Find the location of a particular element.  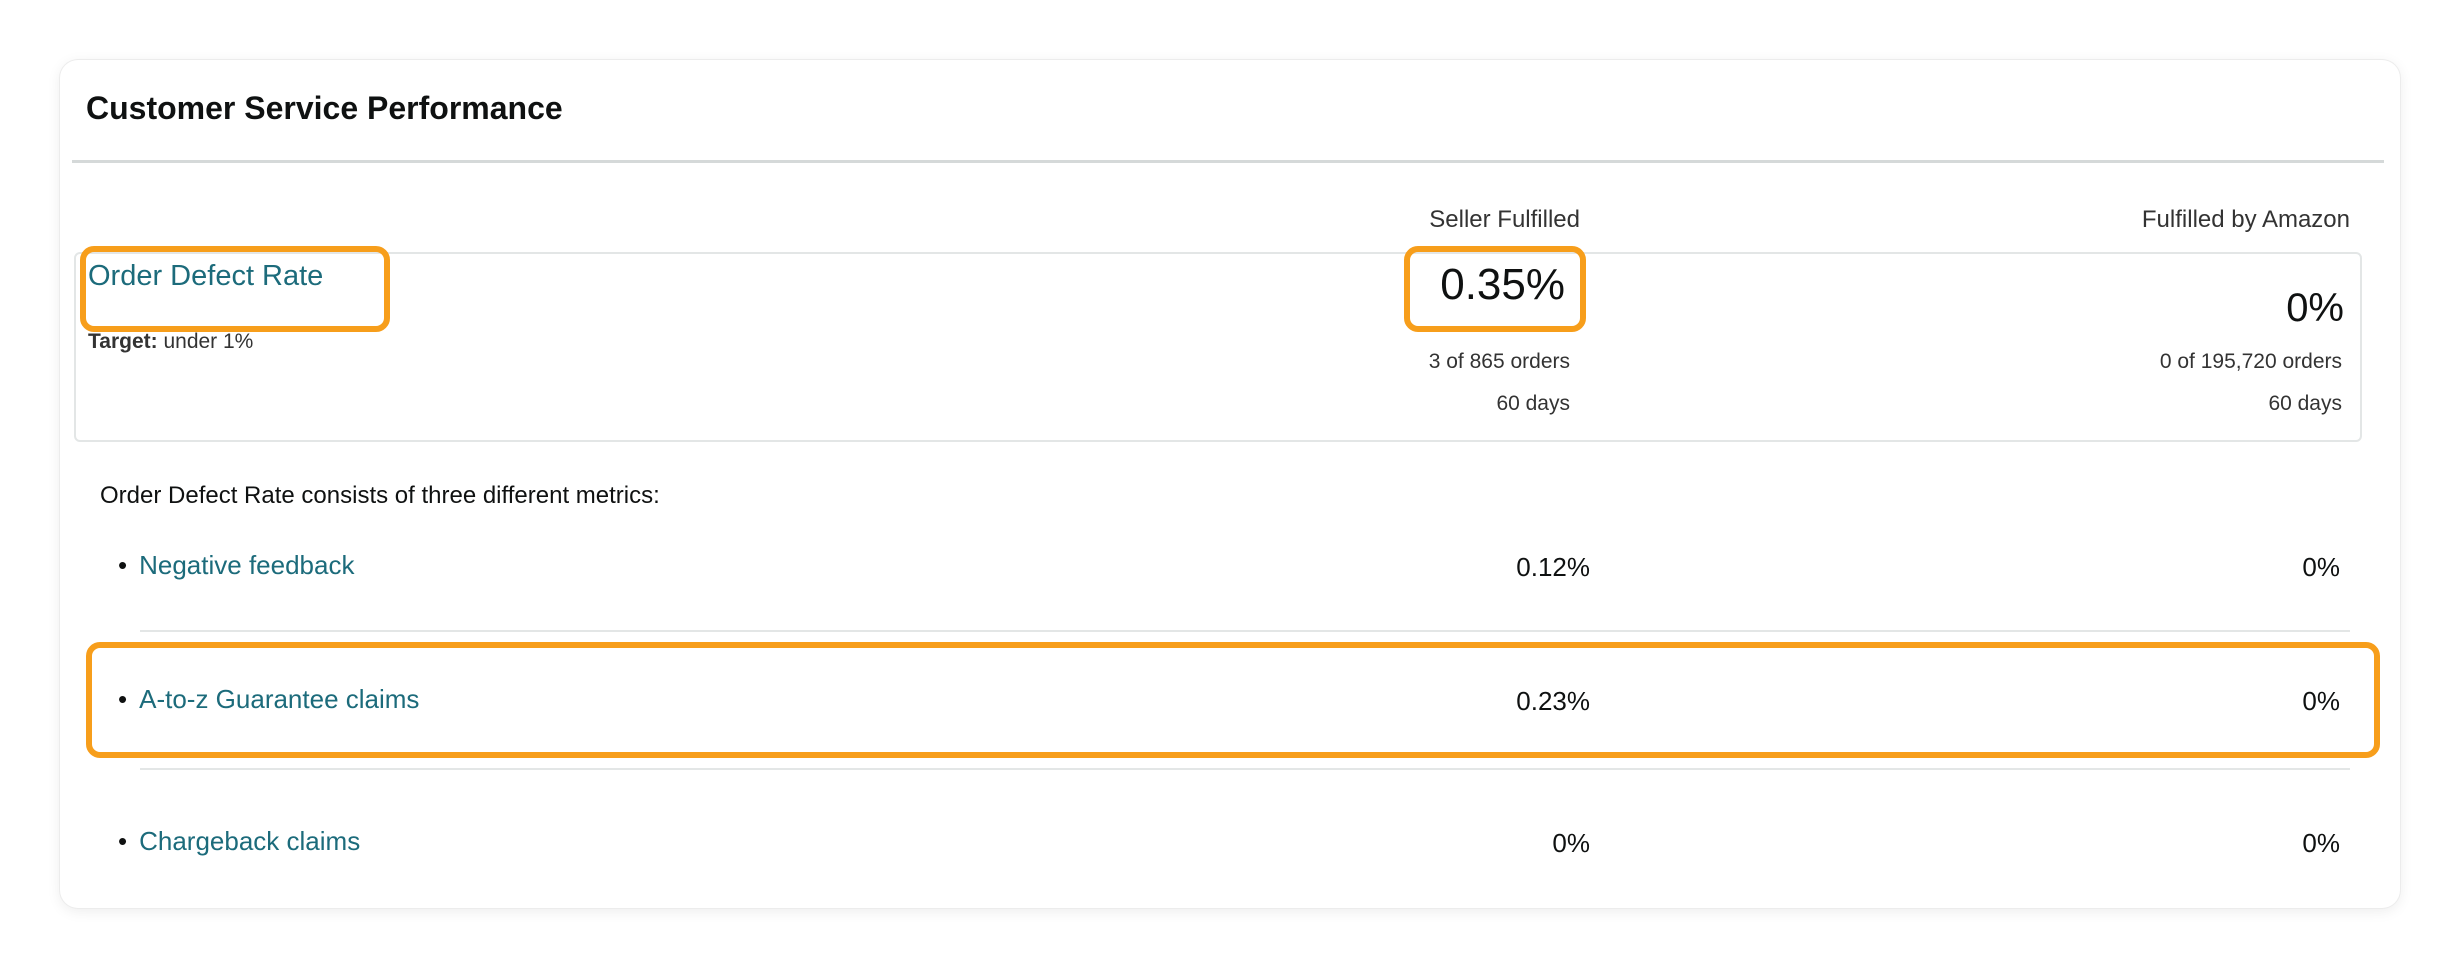

odr-target: Target: under 1% is located at coordinates (170, 342).